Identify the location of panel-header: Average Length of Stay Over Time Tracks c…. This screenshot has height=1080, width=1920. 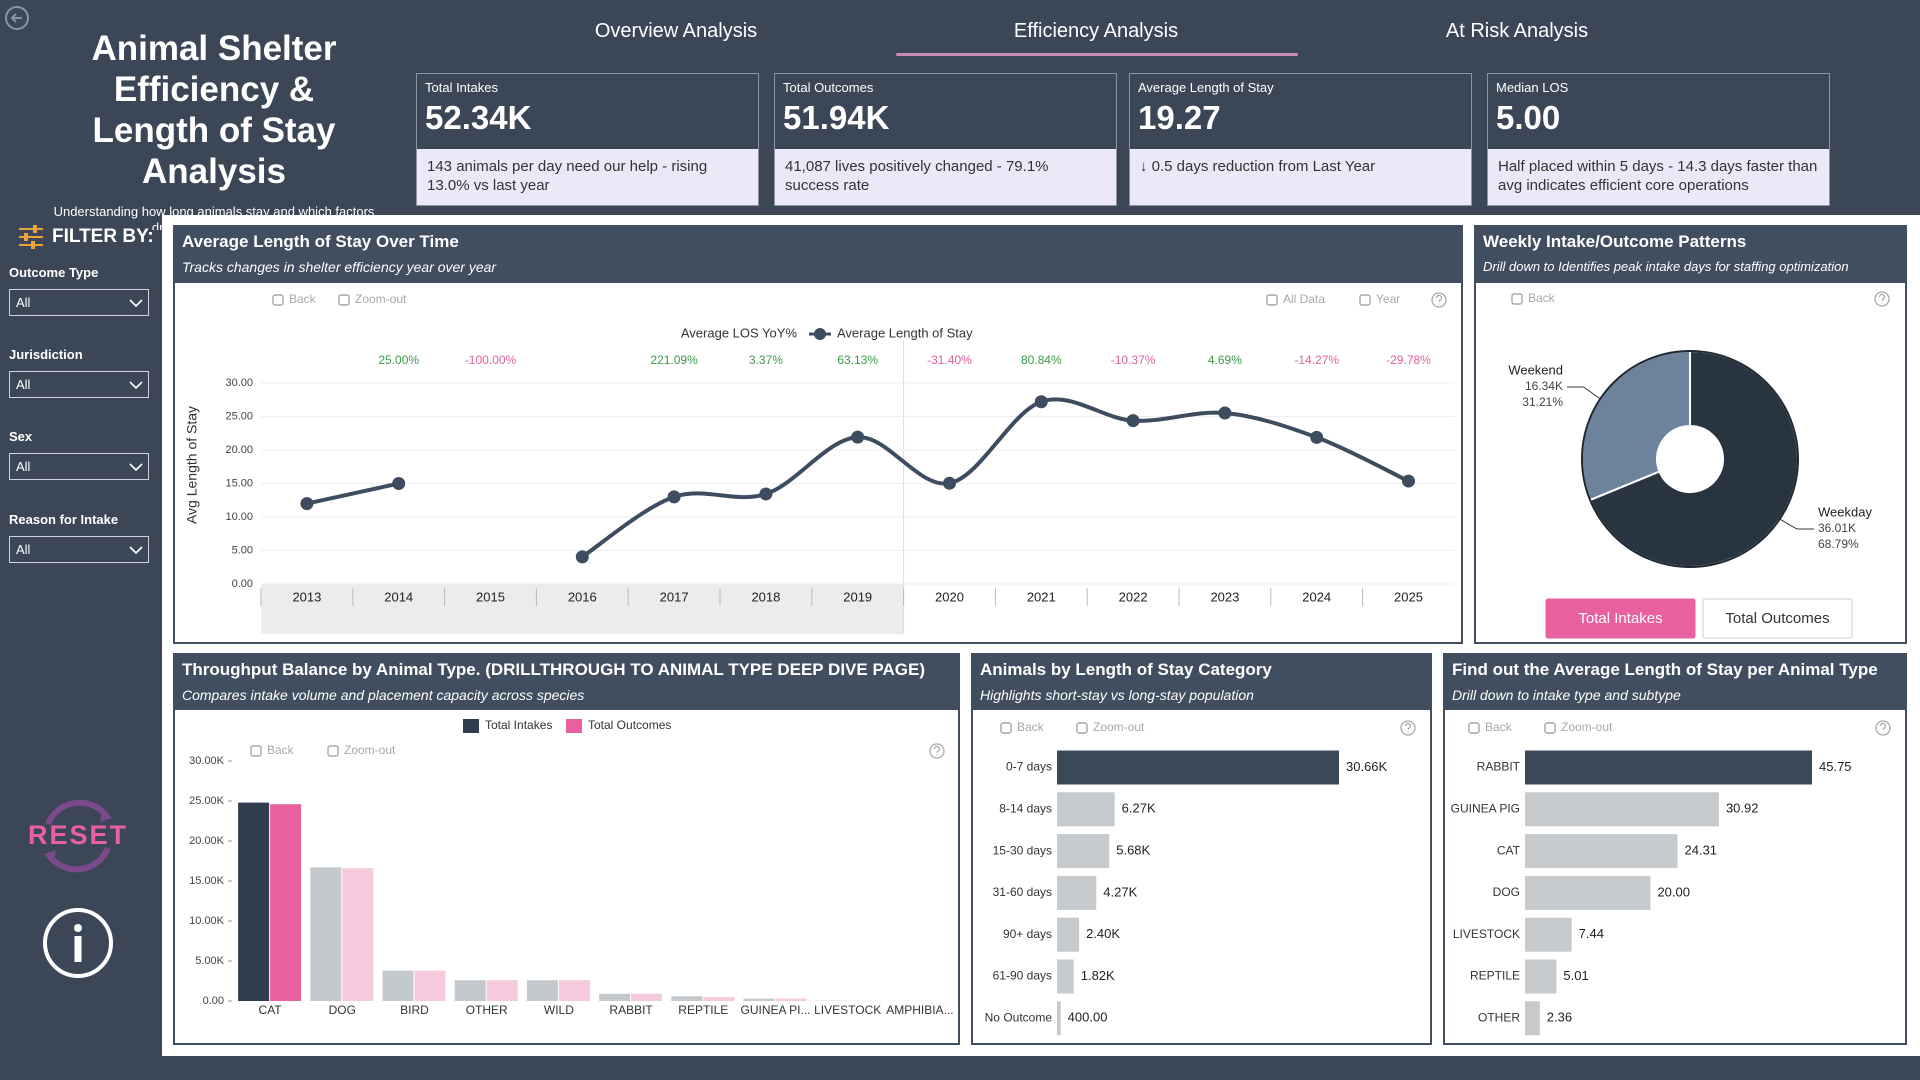
(818, 255).